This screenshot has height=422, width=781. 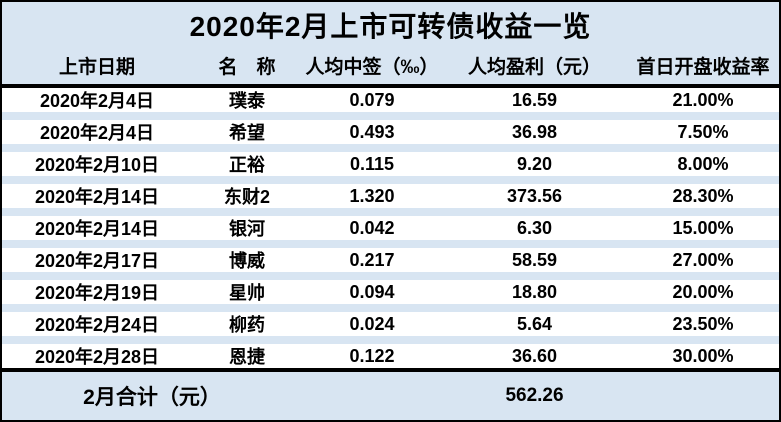 What do you see at coordinates (247, 293) in the screenshot?
I see `cell-name: 星帅` at bounding box center [247, 293].